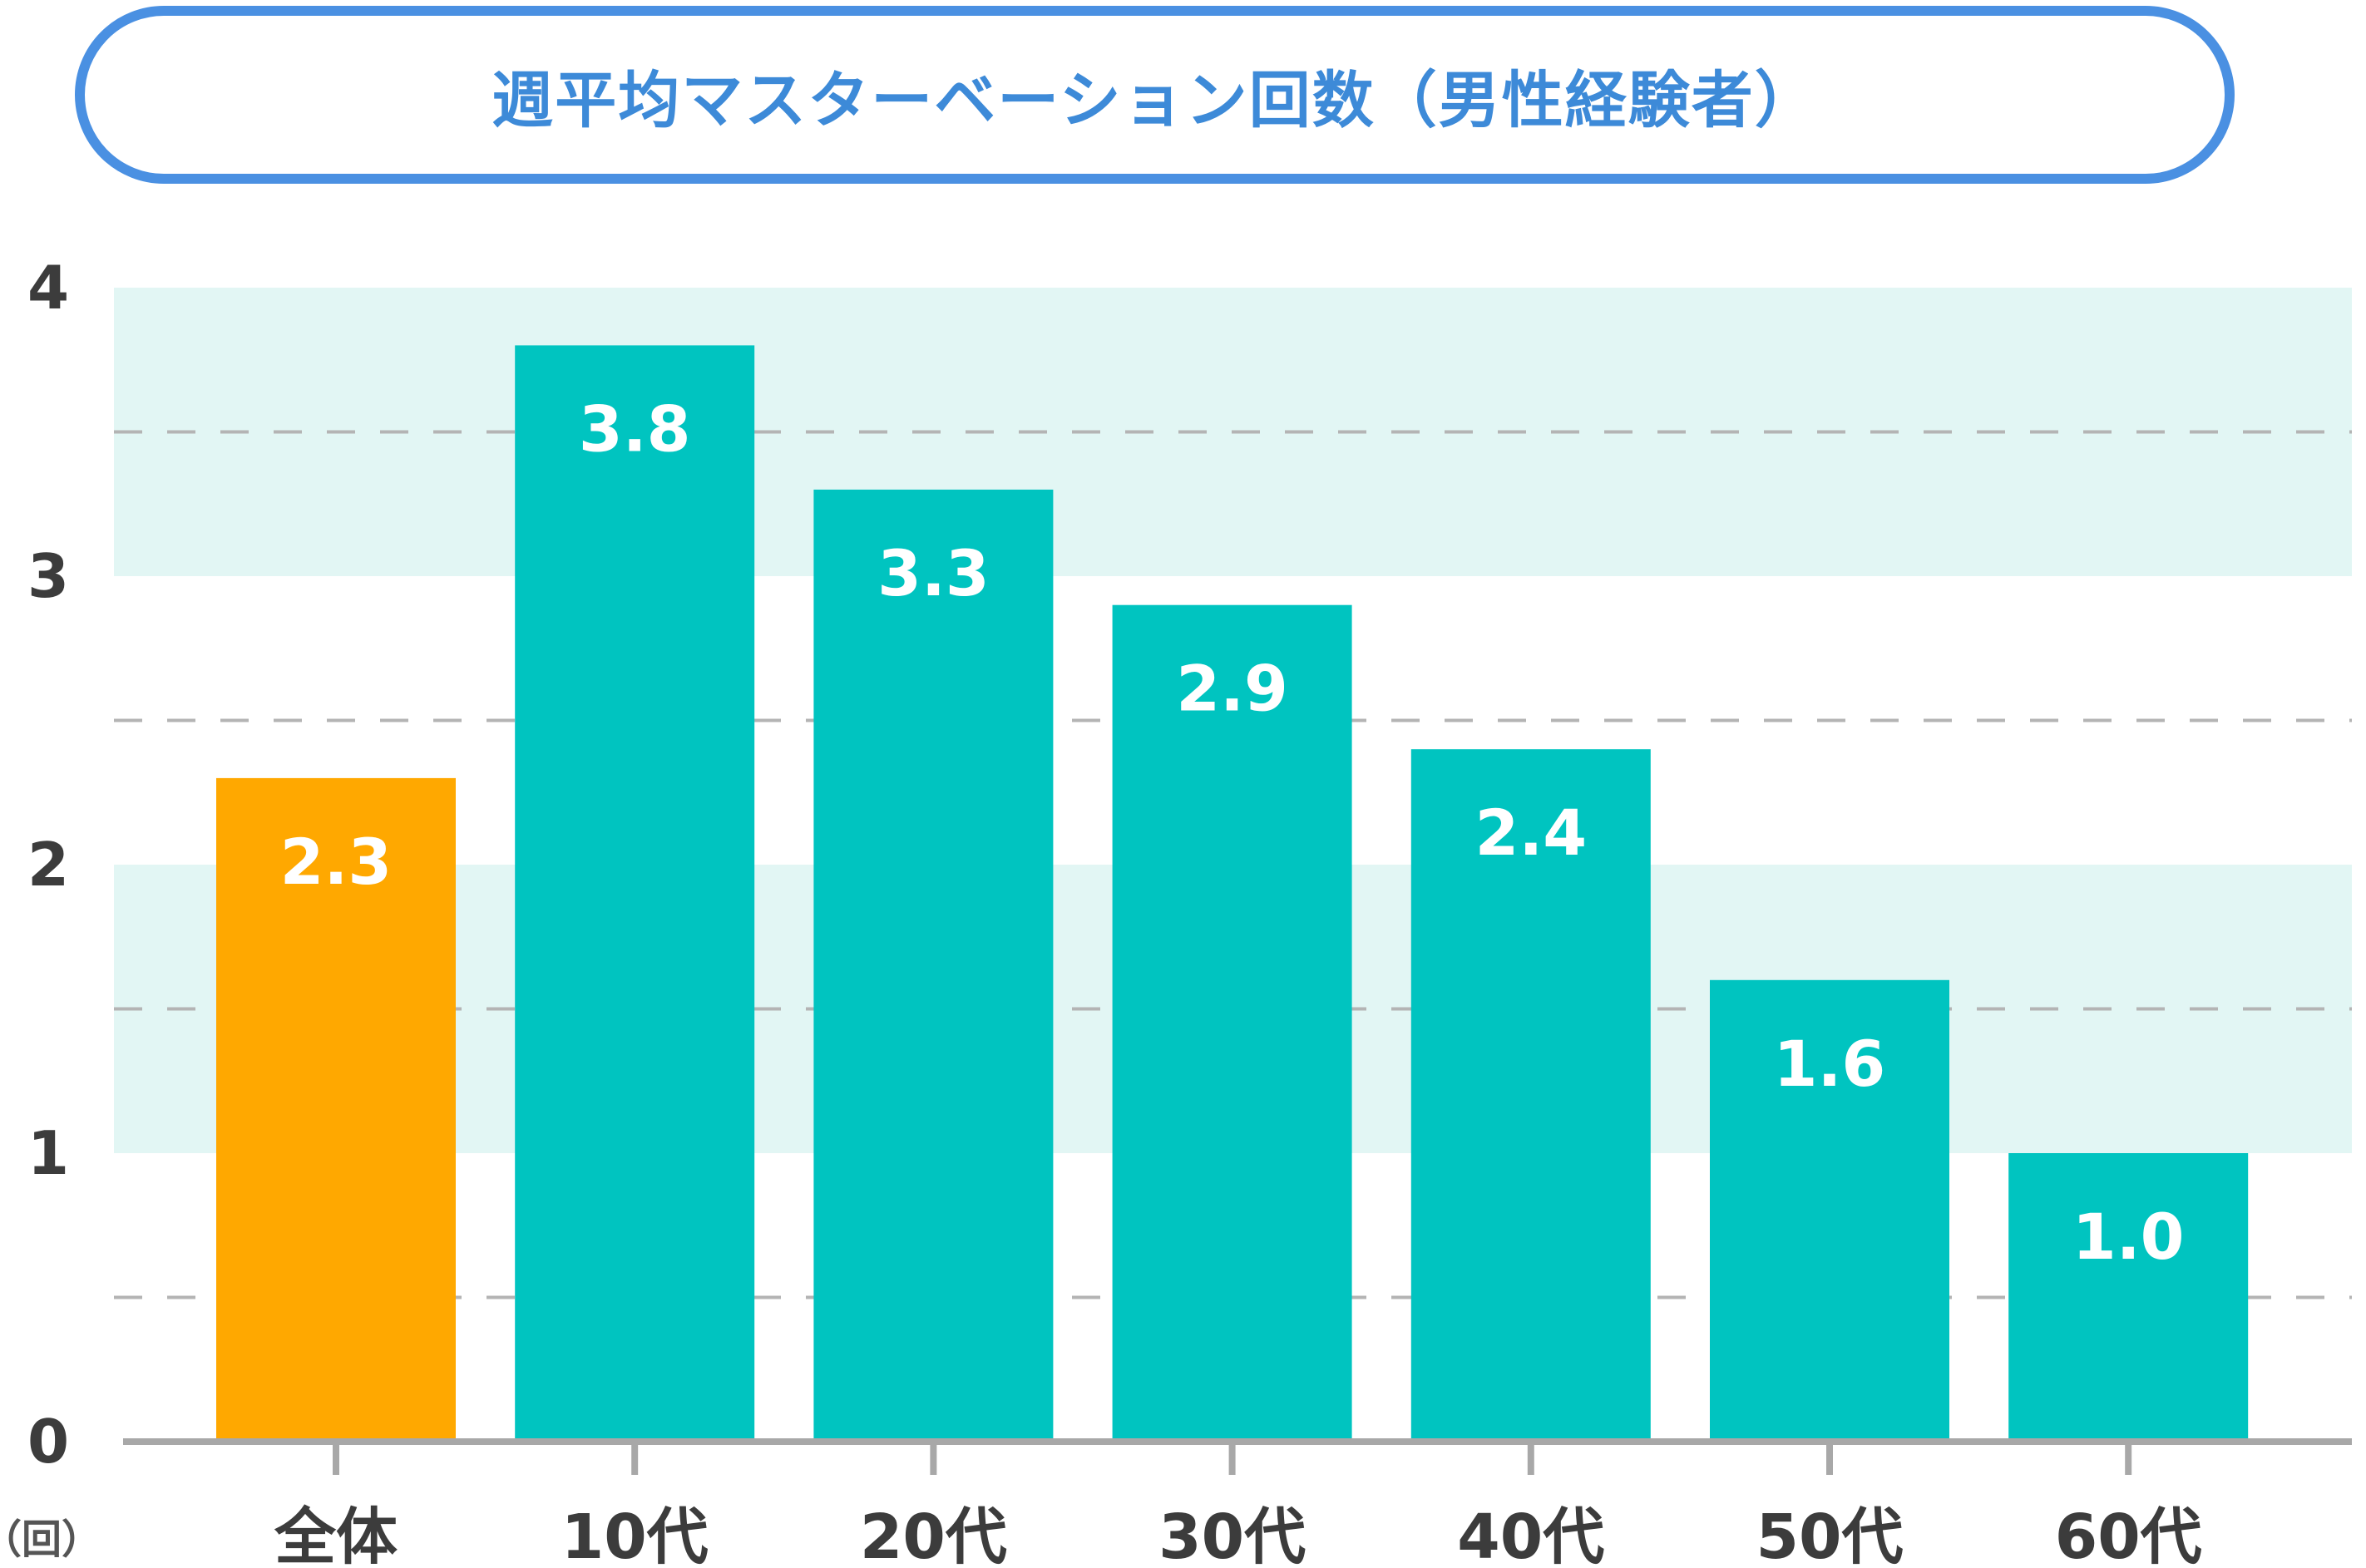 This screenshot has width=2366, height=1568. I want to click on bar-value-label: 2.3, so click(337, 862).